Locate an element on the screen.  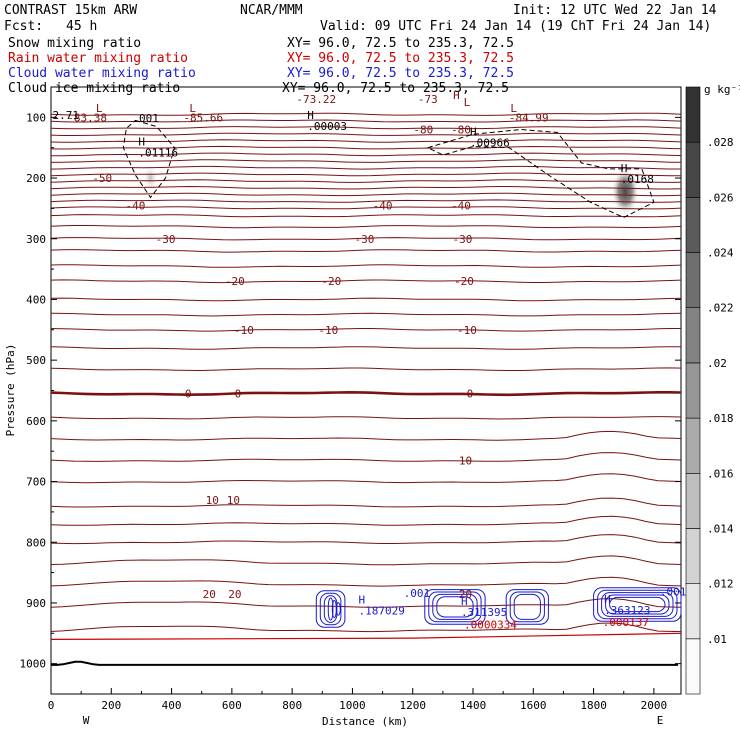
y-axis-label: Pressure (hPa) is located at coordinates (10, 390).